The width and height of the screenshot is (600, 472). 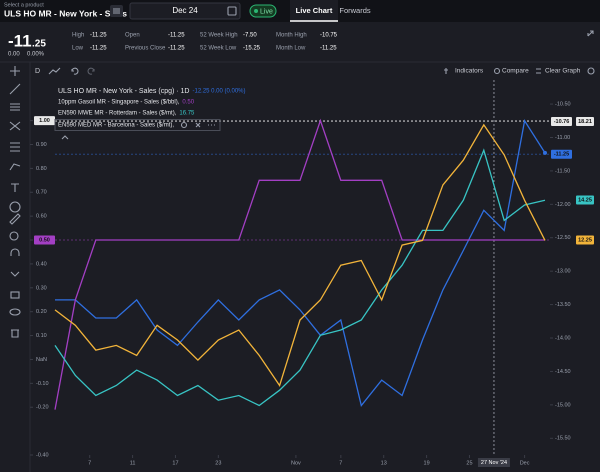 What do you see at coordinates (263, 11) in the screenshot?
I see `live-badge` at bounding box center [263, 11].